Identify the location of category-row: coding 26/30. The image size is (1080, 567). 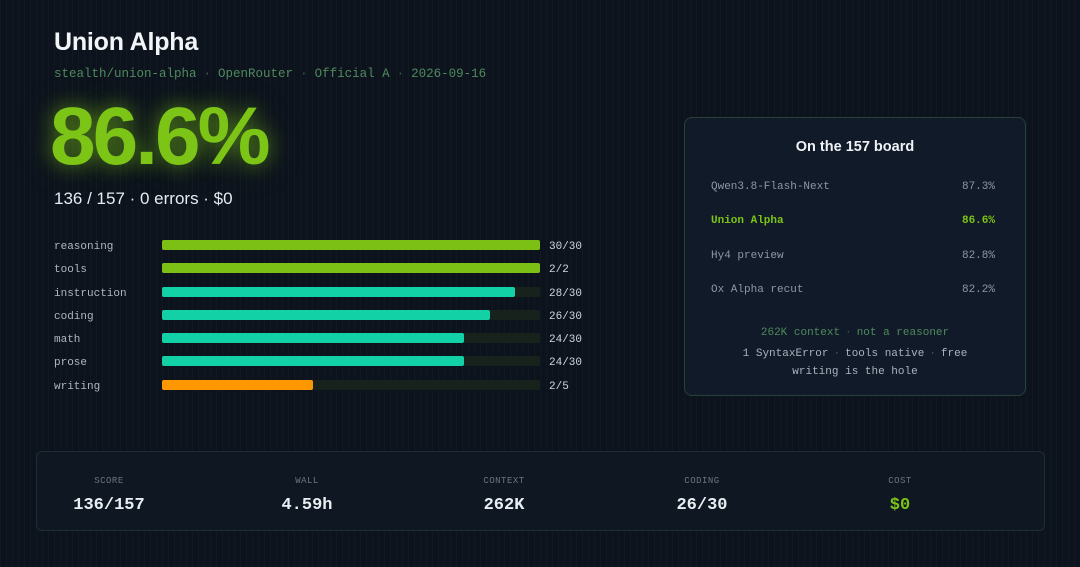
(324, 319).